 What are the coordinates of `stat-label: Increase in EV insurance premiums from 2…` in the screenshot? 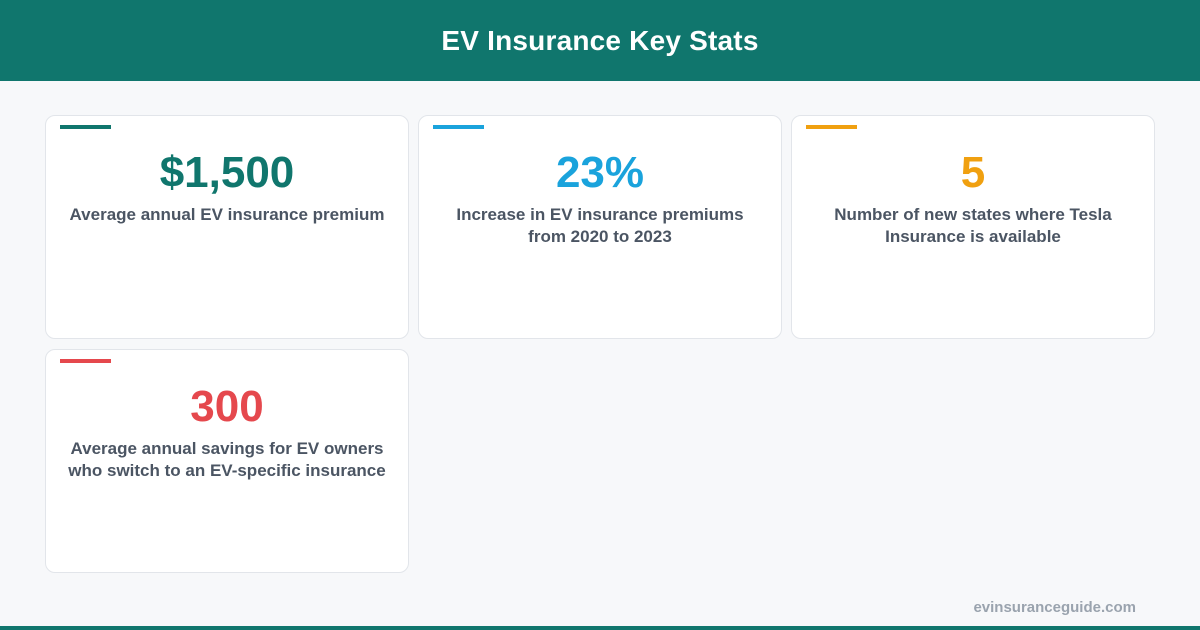 It's located at (600, 225).